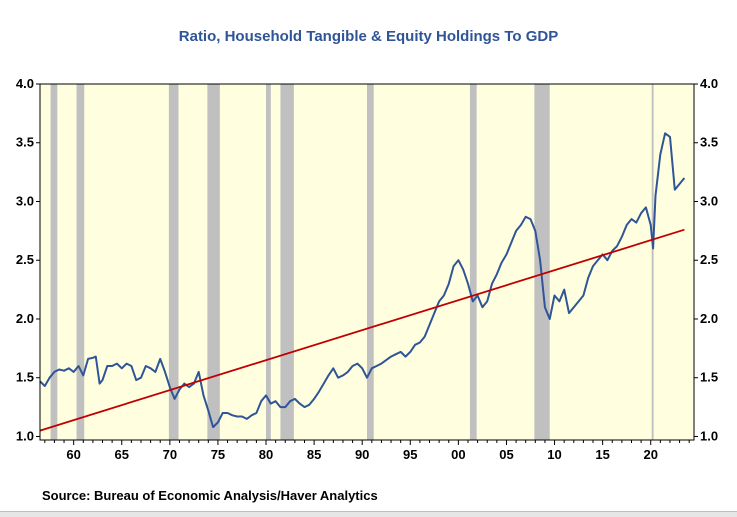 This screenshot has width=737, height=517. I want to click on x-tick-label: 05, so click(506, 454).